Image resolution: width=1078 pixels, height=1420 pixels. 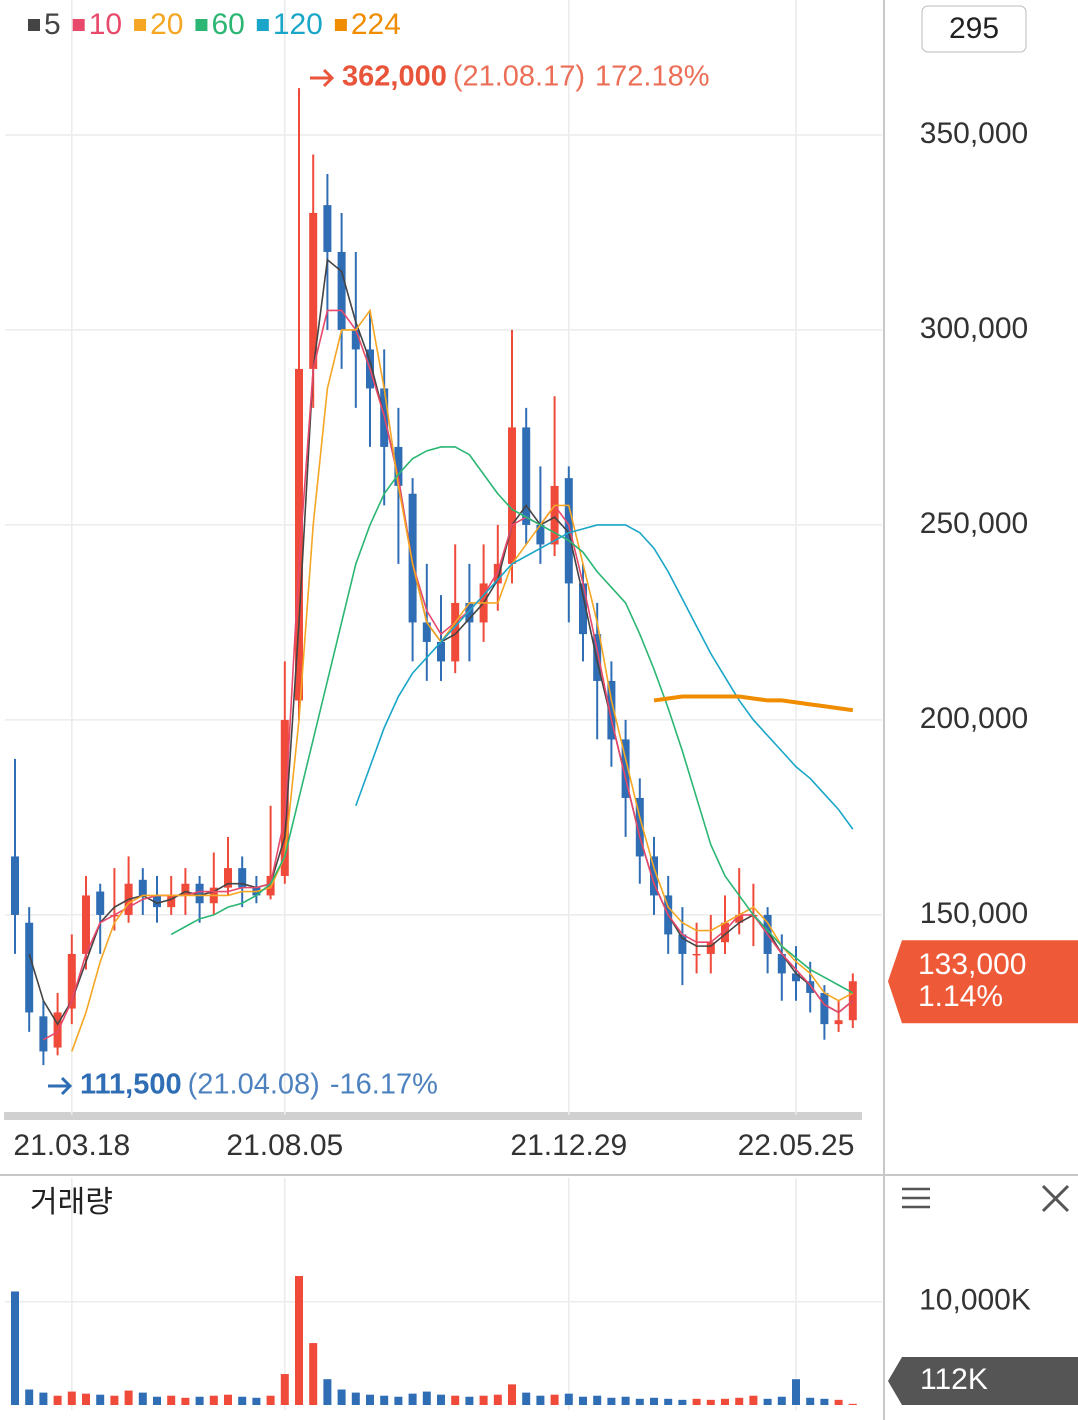 What do you see at coordinates (960, 996) in the screenshot?
I see `current-change-label: 1.14%` at bounding box center [960, 996].